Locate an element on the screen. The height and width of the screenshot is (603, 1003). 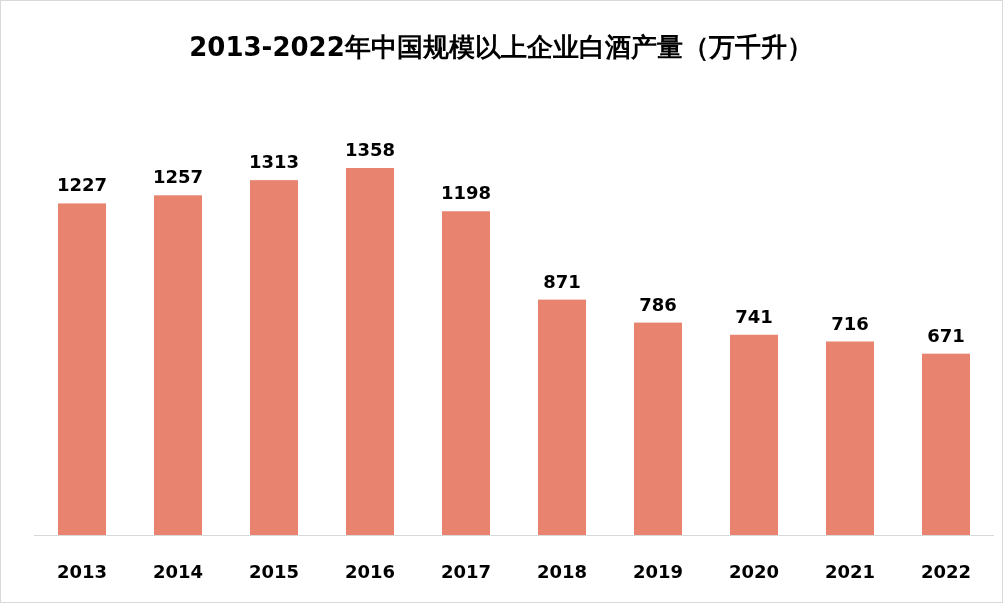
data-label: 716 is located at coordinates (850, 323).